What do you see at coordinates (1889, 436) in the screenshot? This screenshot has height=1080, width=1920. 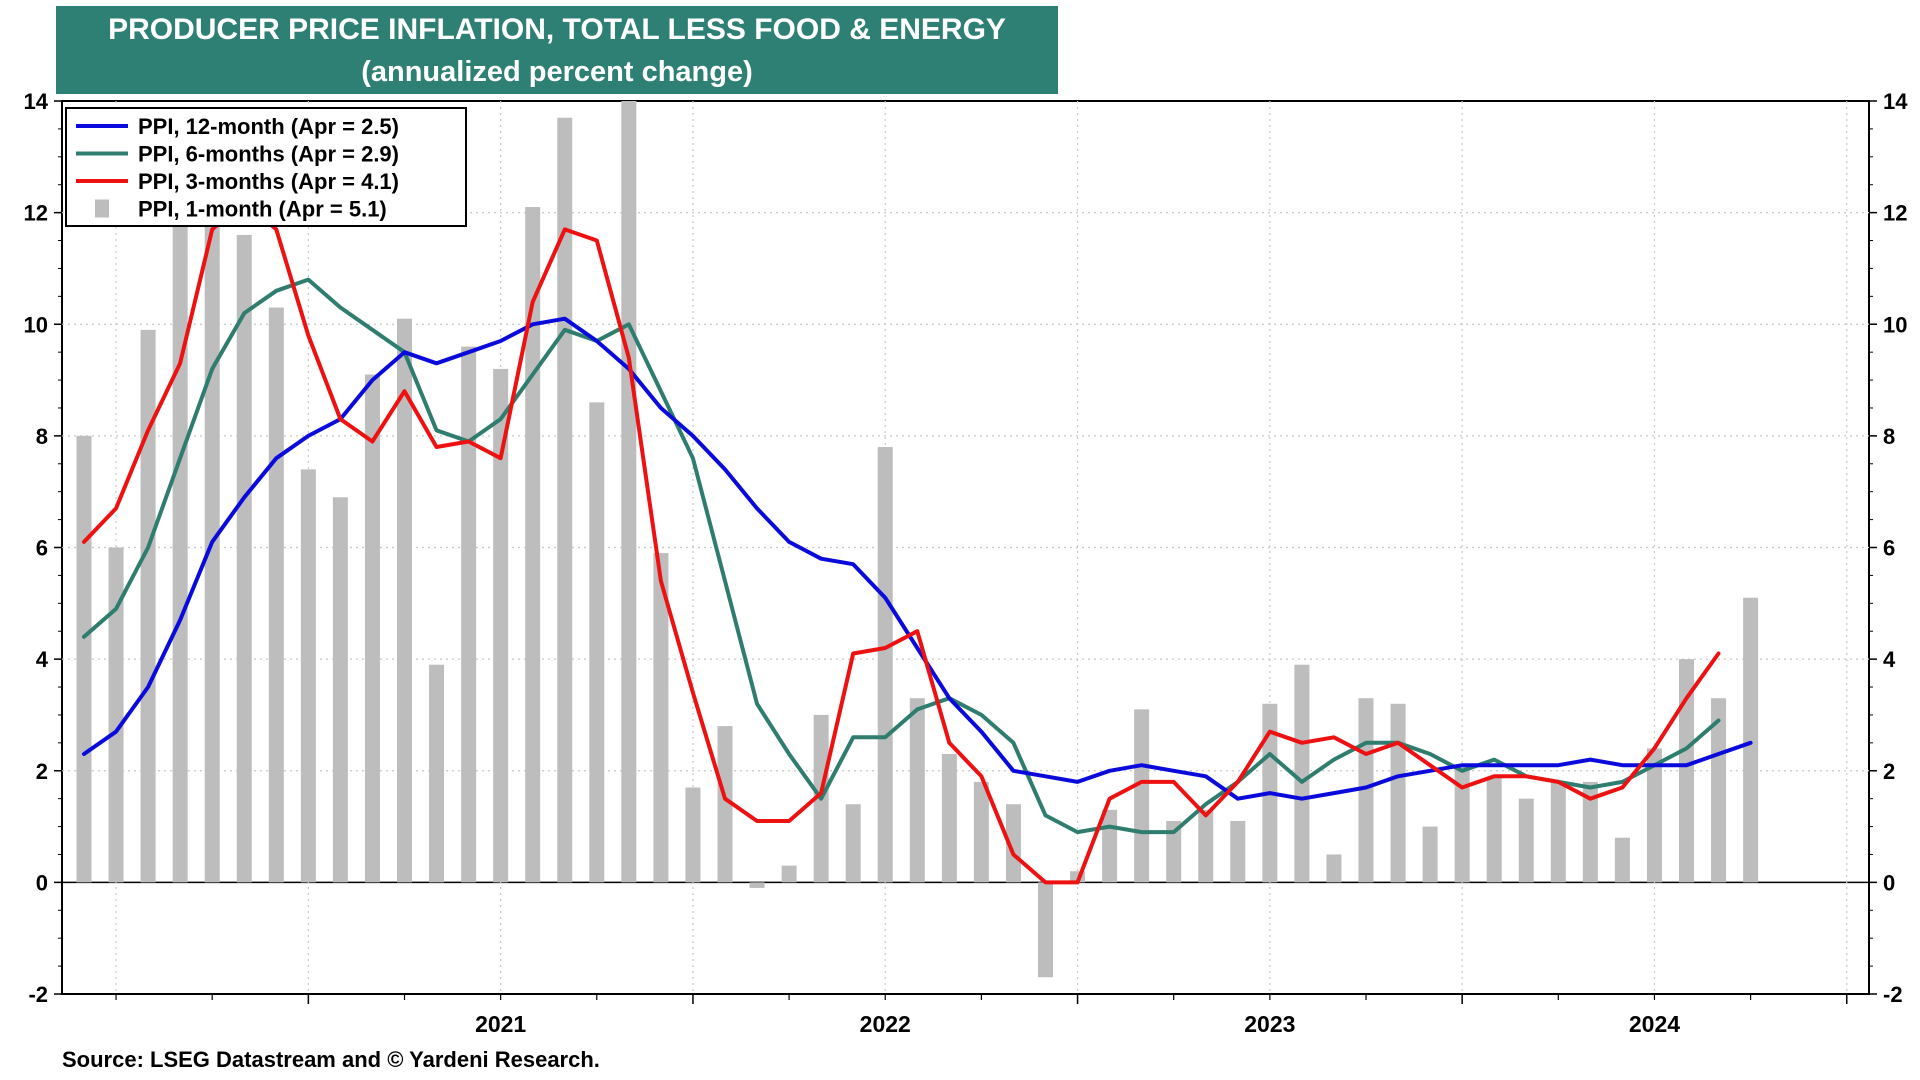 I see `y-tick-label-right: 8` at bounding box center [1889, 436].